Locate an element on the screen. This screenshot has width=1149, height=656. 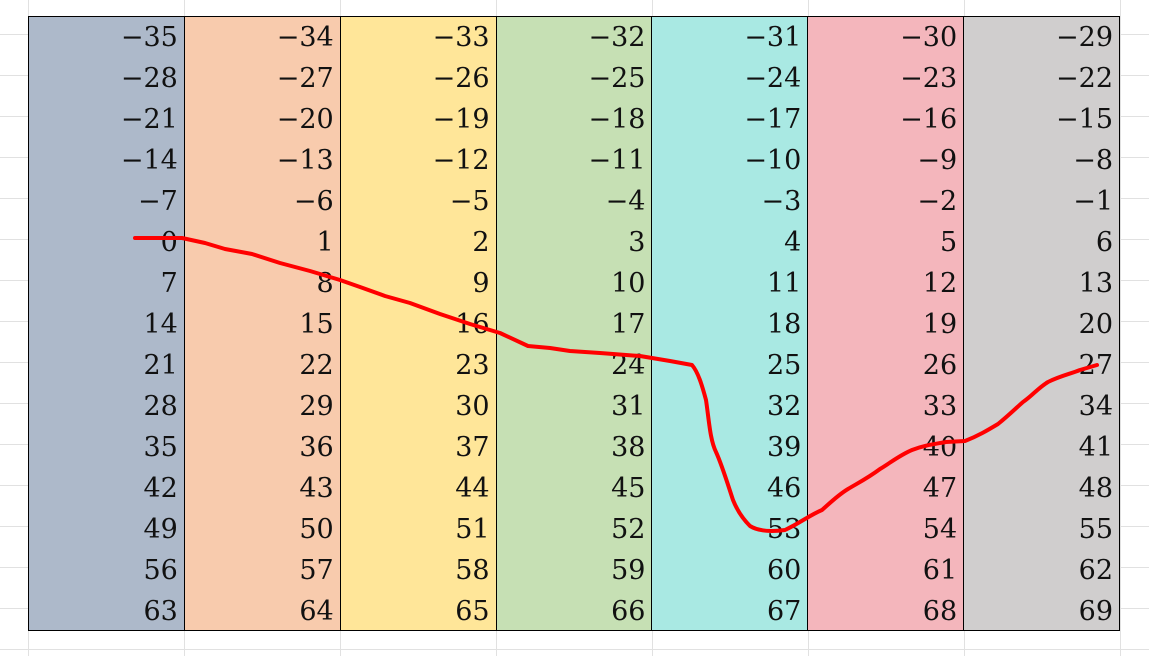
grid-cell: 69 is located at coordinates (1096, 611).